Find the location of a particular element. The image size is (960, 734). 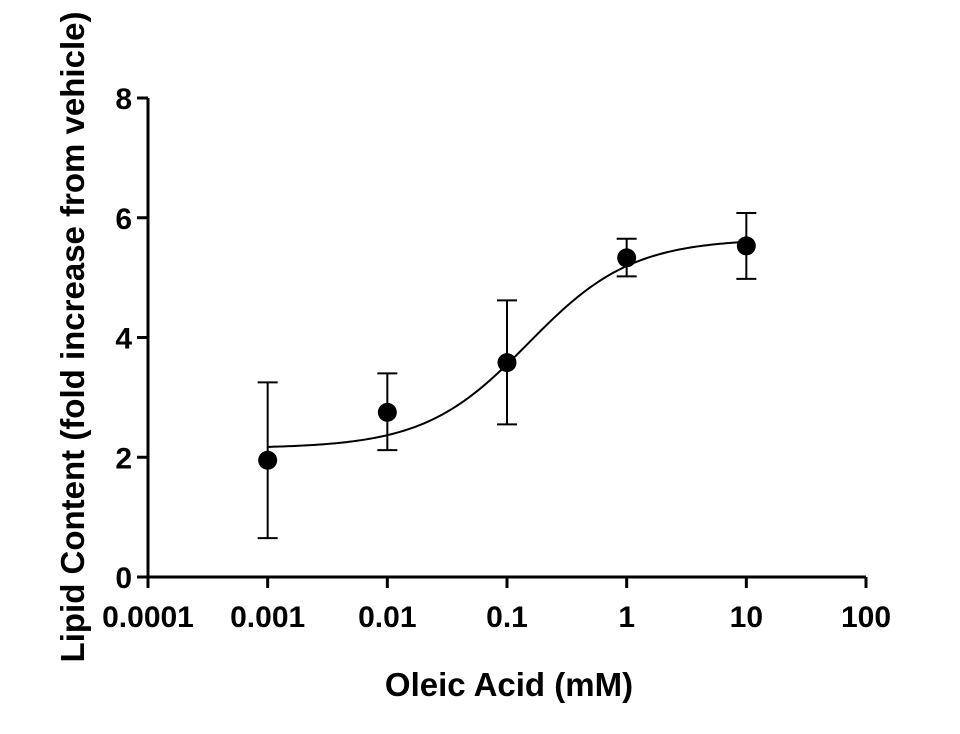

x-tick-label: 0.1 is located at coordinates (507, 617).